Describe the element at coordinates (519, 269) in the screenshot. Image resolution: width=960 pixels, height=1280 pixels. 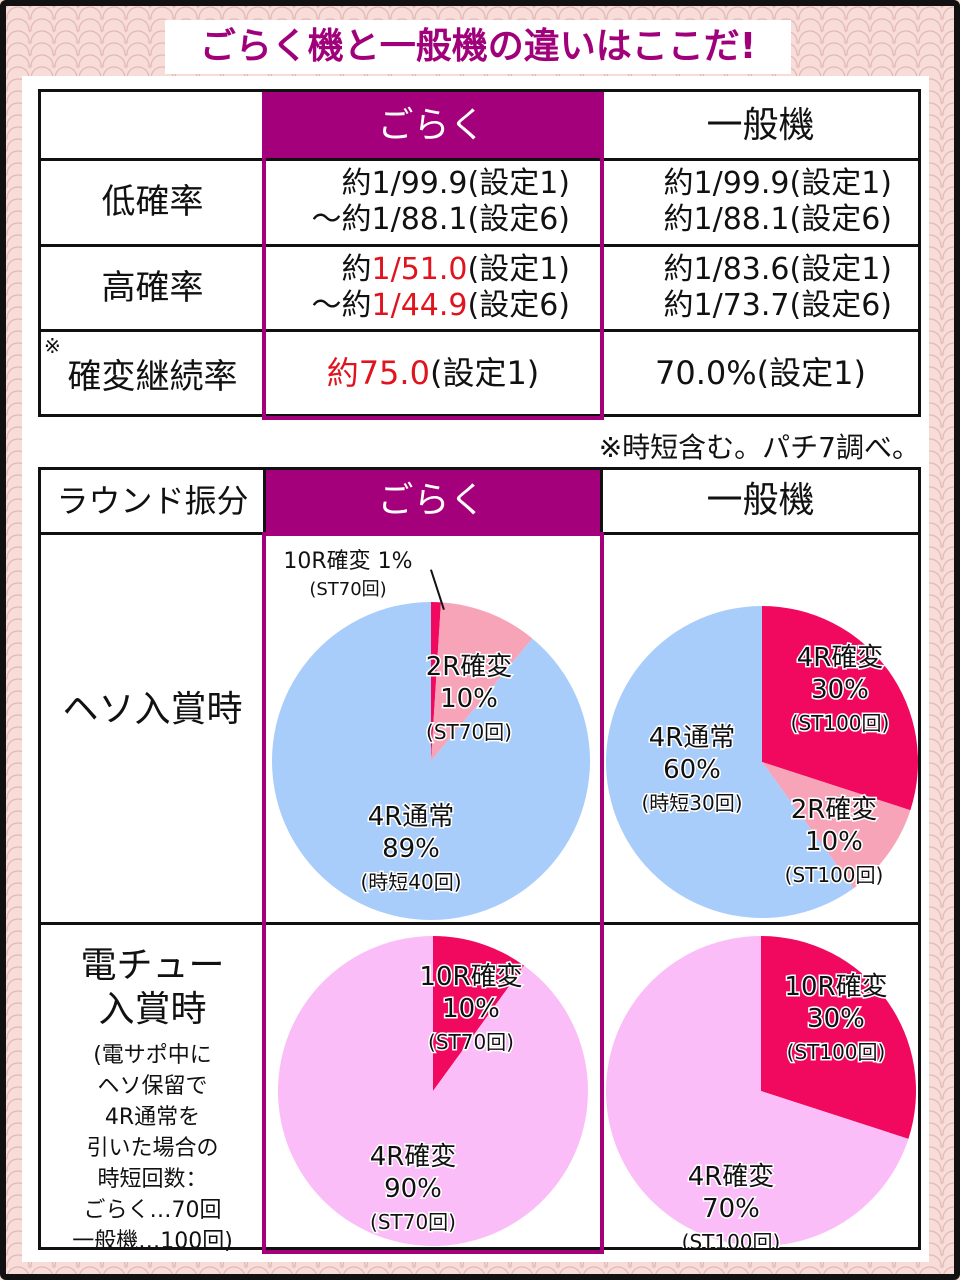
I see `goraku-high-post1: (設定1)` at that location.